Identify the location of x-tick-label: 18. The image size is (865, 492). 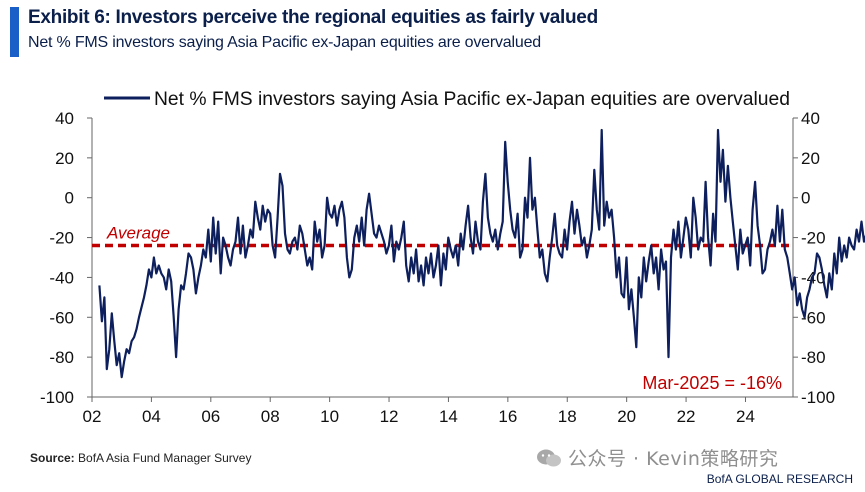
(567, 416).